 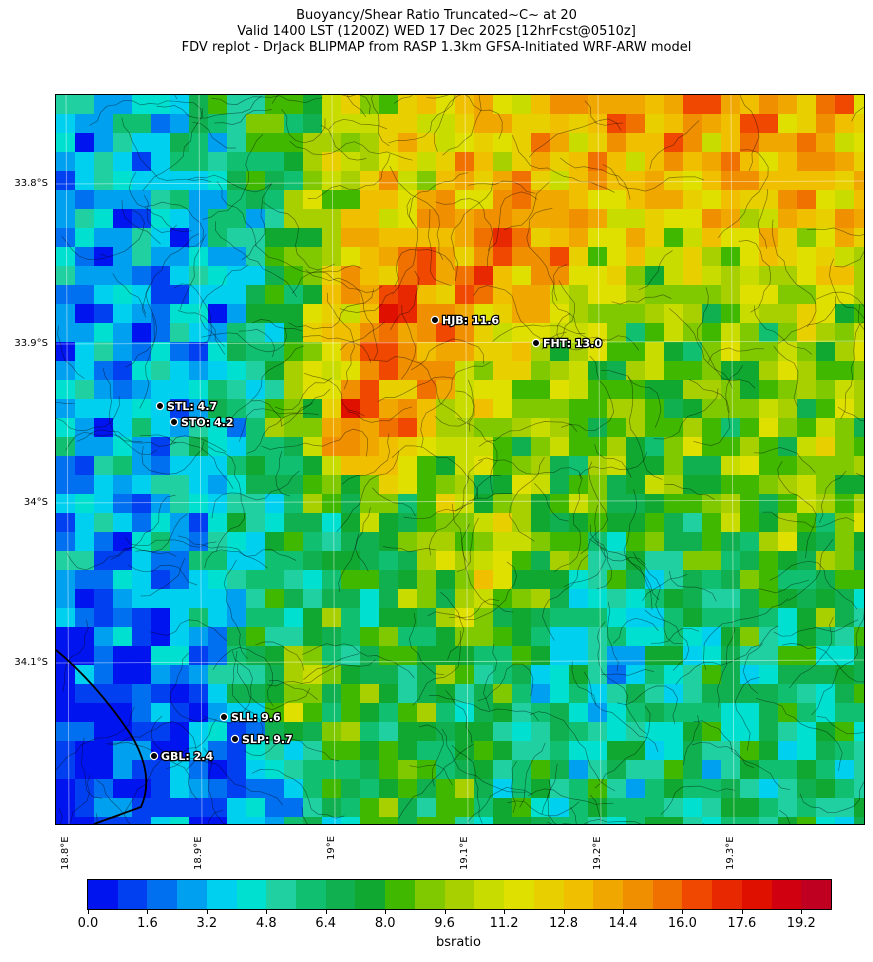 What do you see at coordinates (182, 756) in the screenshot?
I see `station-gbl: GBL: 2.4` at bounding box center [182, 756].